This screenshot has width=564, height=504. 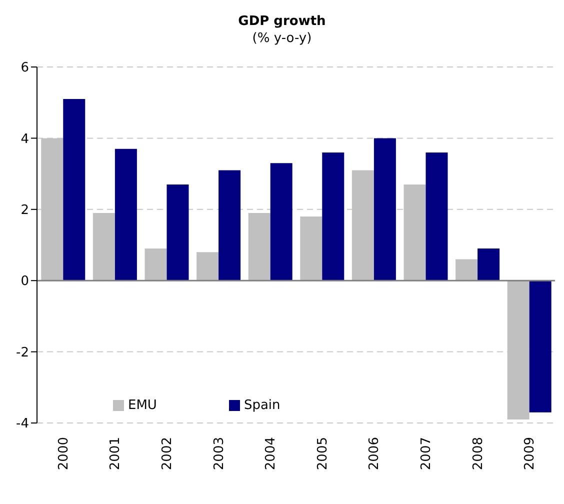 I want to click on y-tick-label: 0, so click(x=24, y=282).